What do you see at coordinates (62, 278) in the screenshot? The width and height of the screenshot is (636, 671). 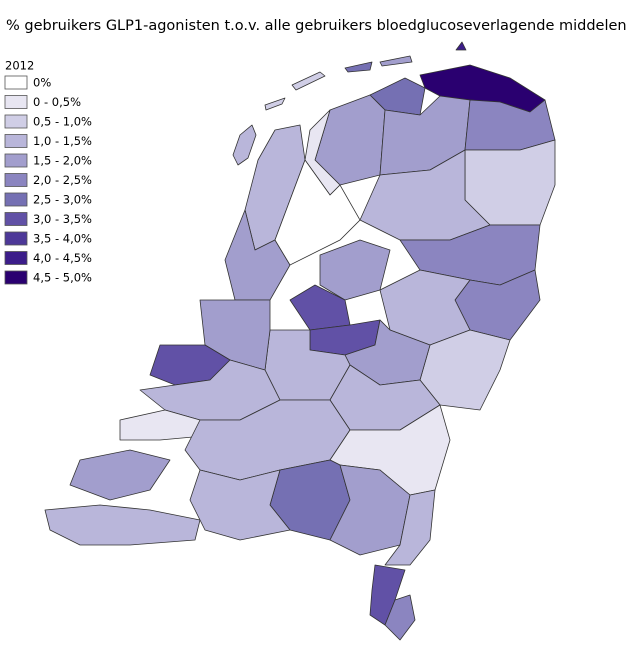 I see `legend-label: 4,5 - 5,0%` at bounding box center [62, 278].